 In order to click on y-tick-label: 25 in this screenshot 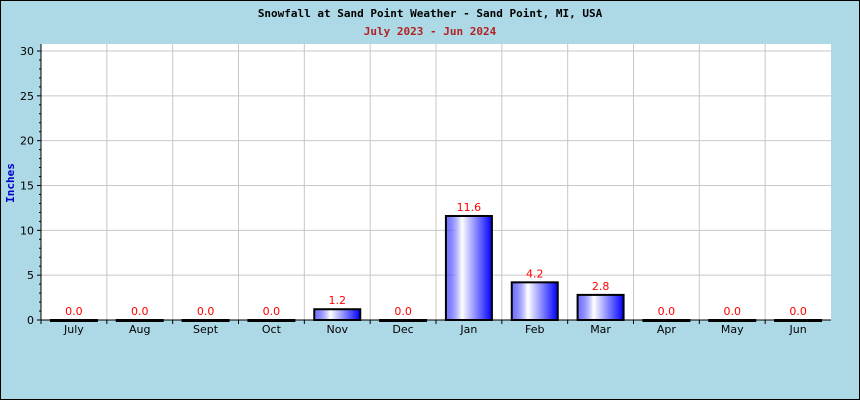, I will do `click(27, 96)`.